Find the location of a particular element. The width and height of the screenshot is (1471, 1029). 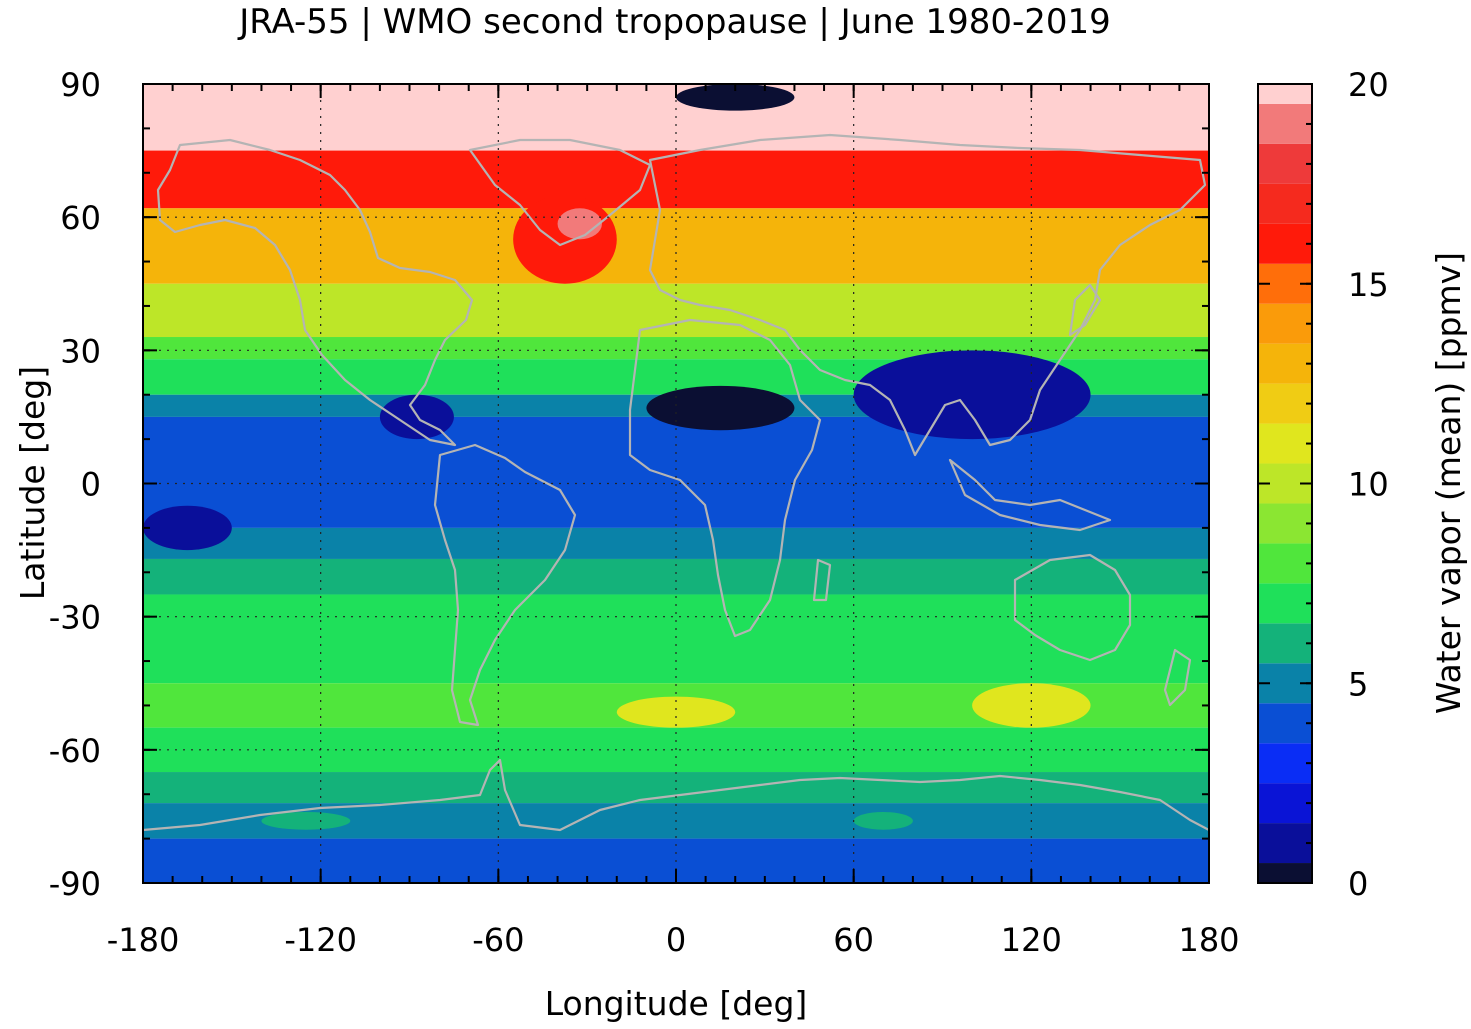

coastline-new-zealand is located at coordinates (1177, 677).